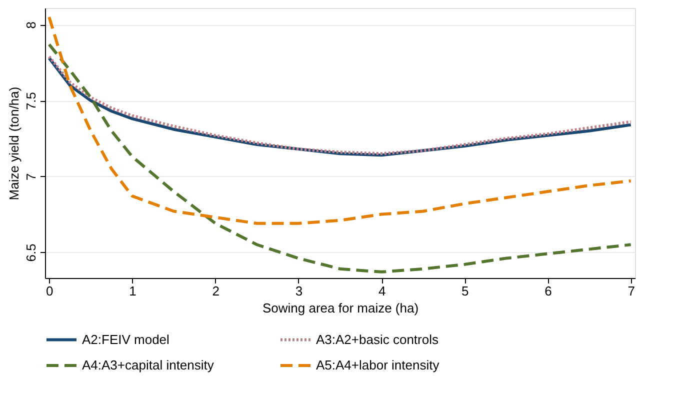  What do you see at coordinates (340, 308) in the screenshot?
I see `x-axis-title: Sowing area for maize (ha)` at bounding box center [340, 308].